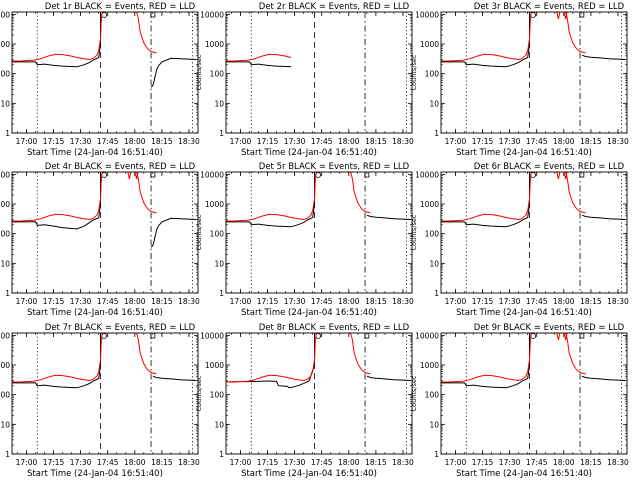 This screenshot has height=480, width=640. What do you see at coordinates (120, 328) in the screenshot?
I see `panel-title: Det 7r BLACK = Events, RED = LLD` at bounding box center [120, 328].